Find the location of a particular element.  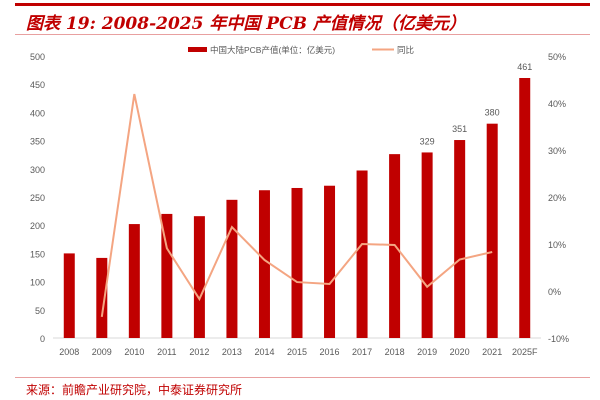

right-tick-label: 30% is located at coordinates (557, 151).